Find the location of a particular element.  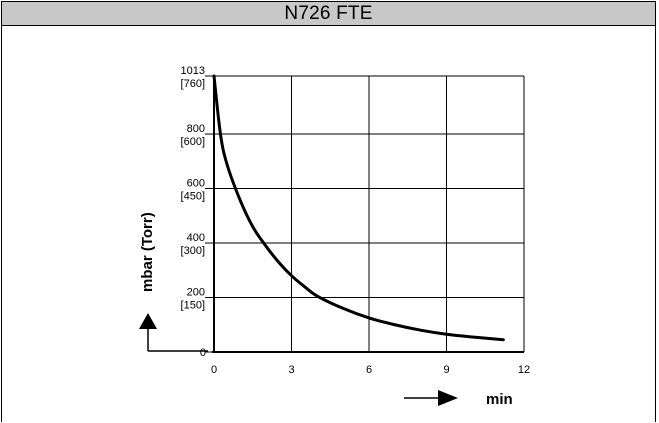

axis-arrows is located at coordinates (298, 359).